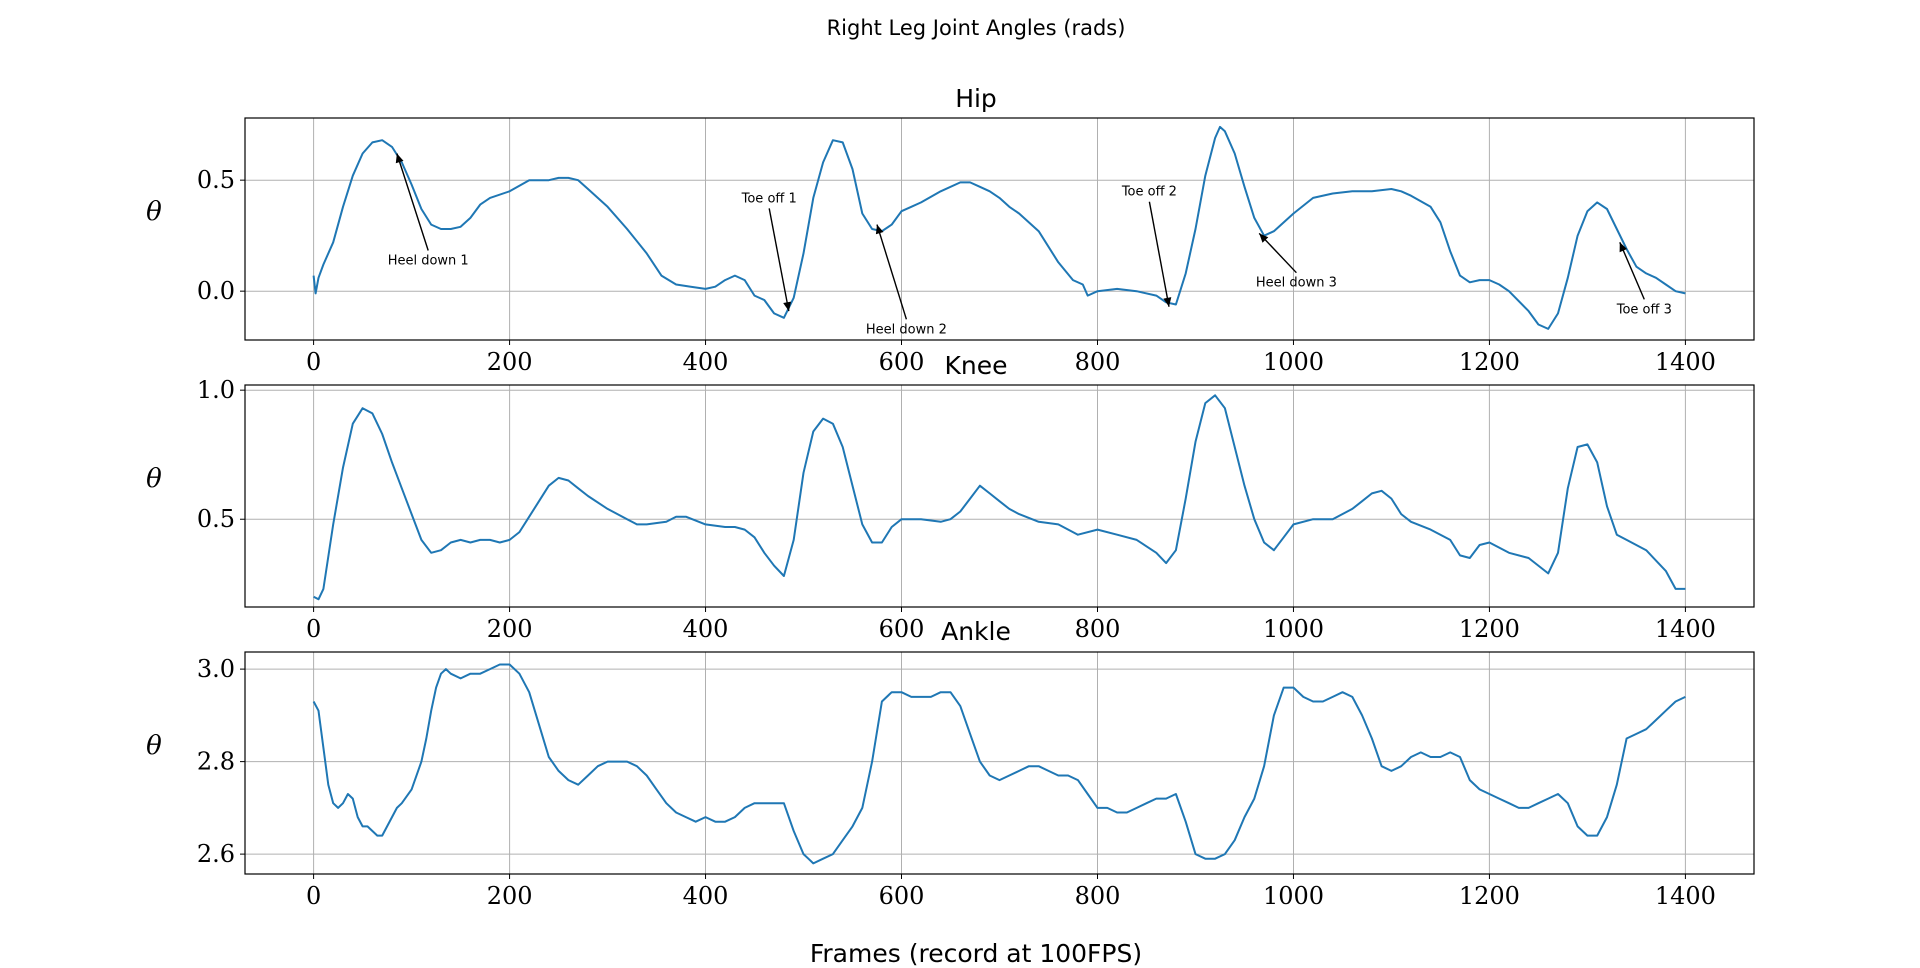 The height and width of the screenshot is (968, 1920). I want to click on knee-x-tick-label: 800, so click(1098, 629).